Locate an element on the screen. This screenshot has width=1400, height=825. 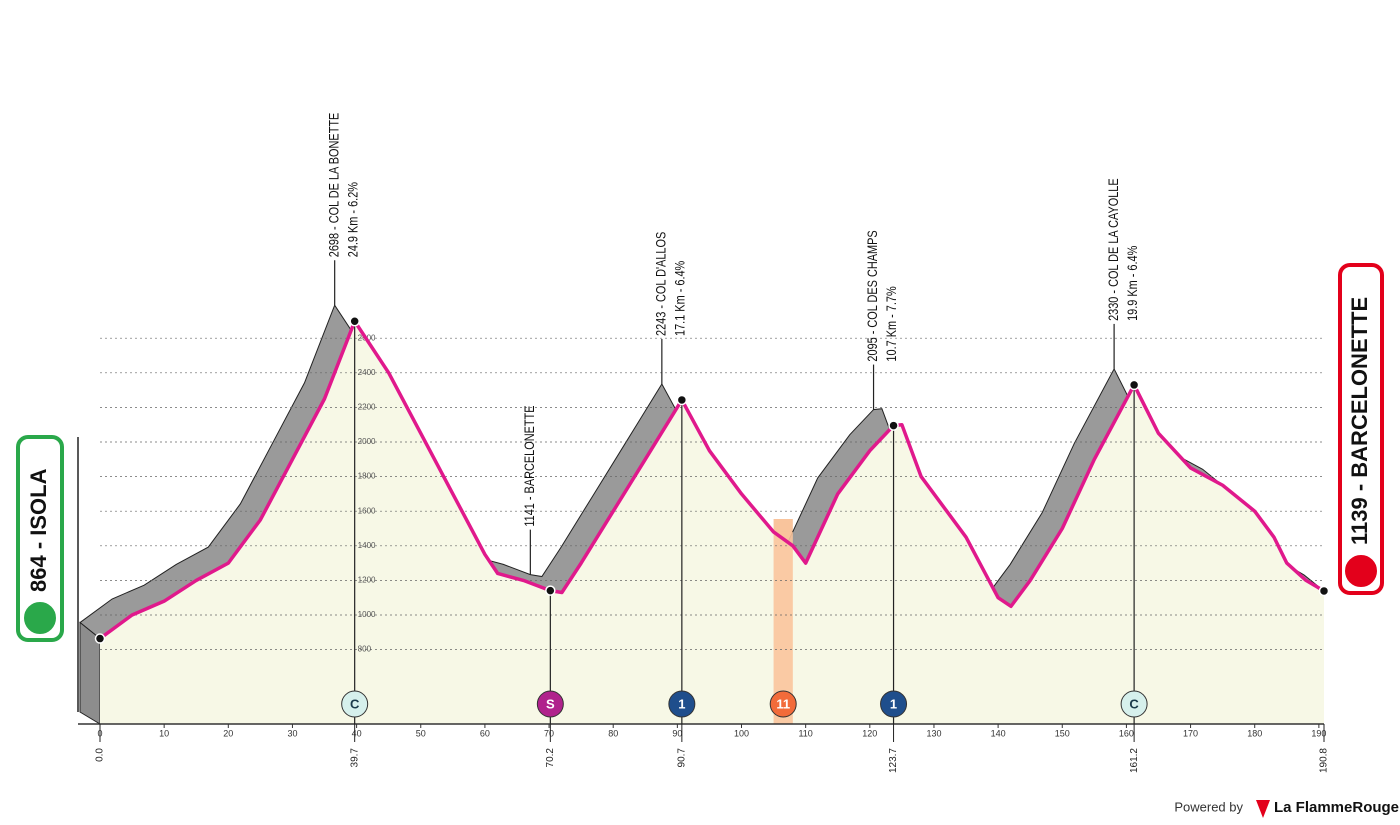
brand: La FlammeRouge is located at coordinates (1336, 807).